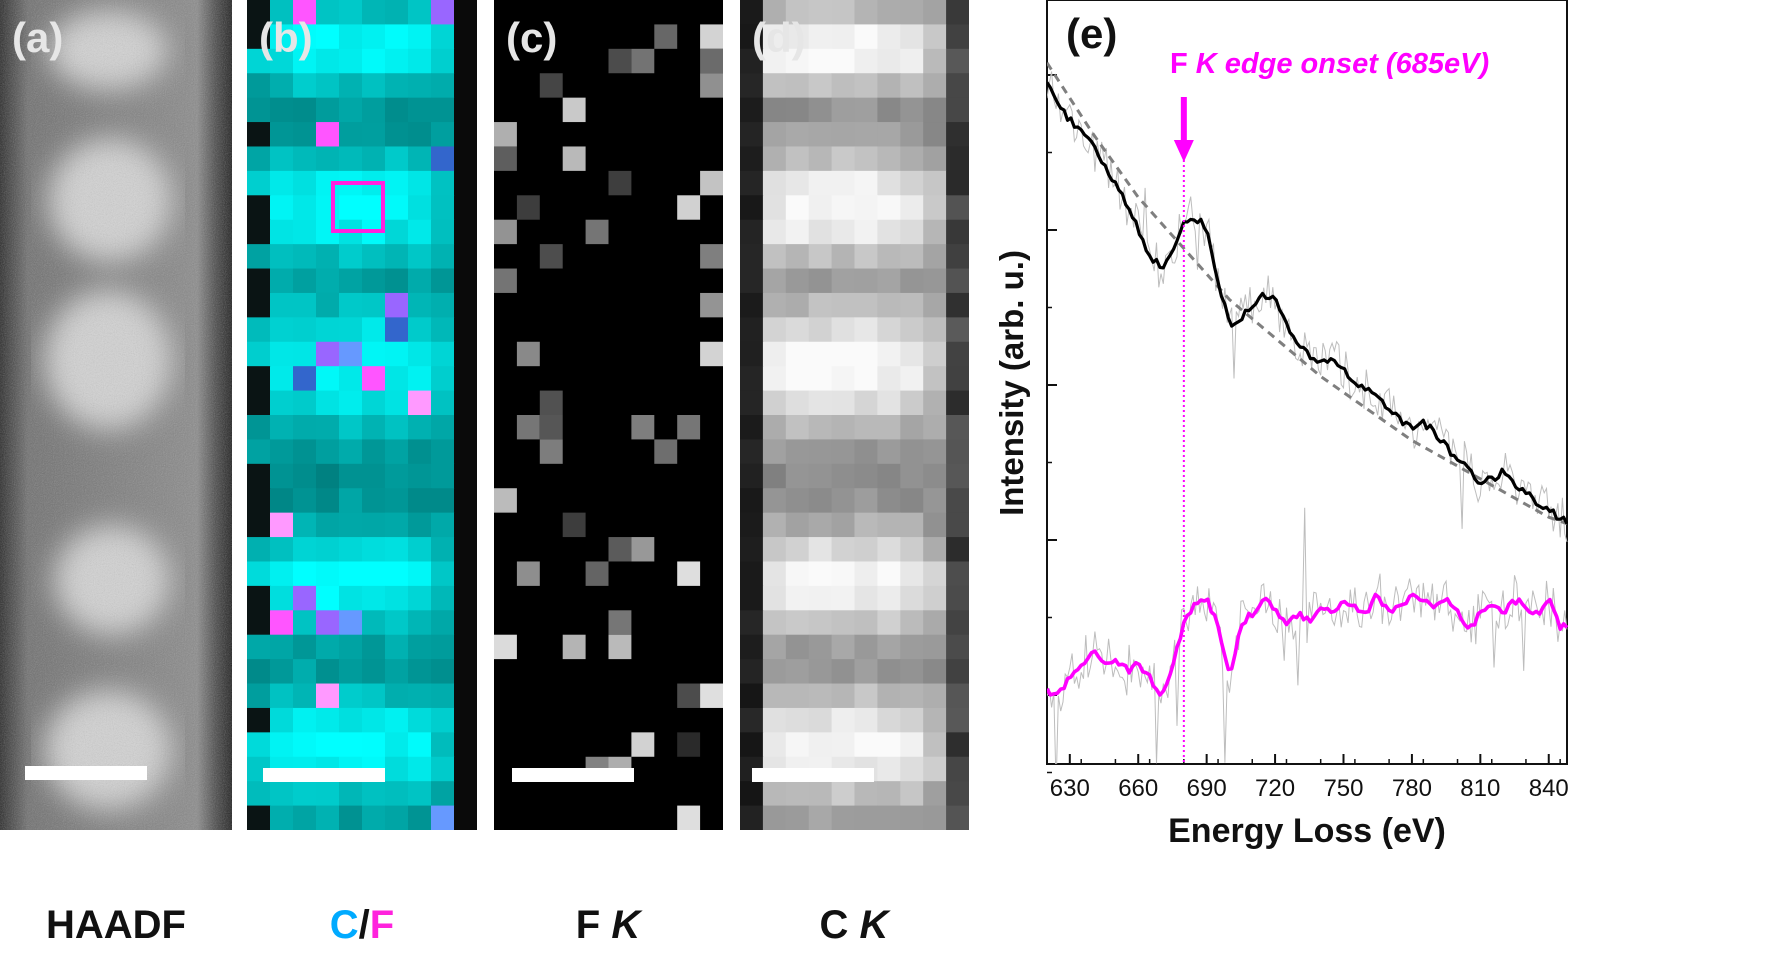  I want to click on edge-onset-annotation-prefix: F, so click(1183, 64).